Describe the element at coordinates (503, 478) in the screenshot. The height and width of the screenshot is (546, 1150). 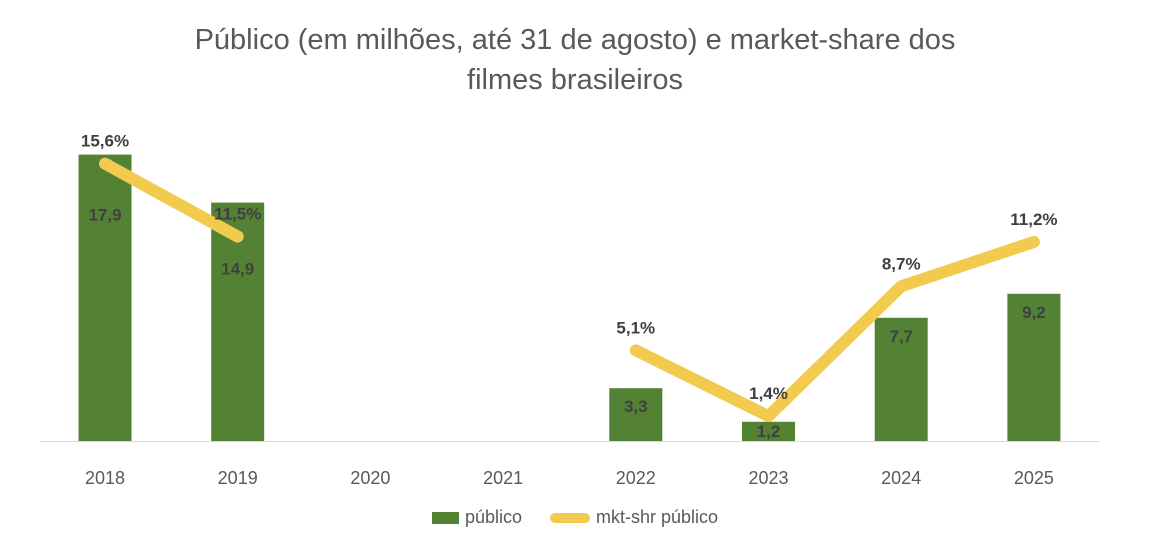
I see `x-tick-2021: 2021` at that location.